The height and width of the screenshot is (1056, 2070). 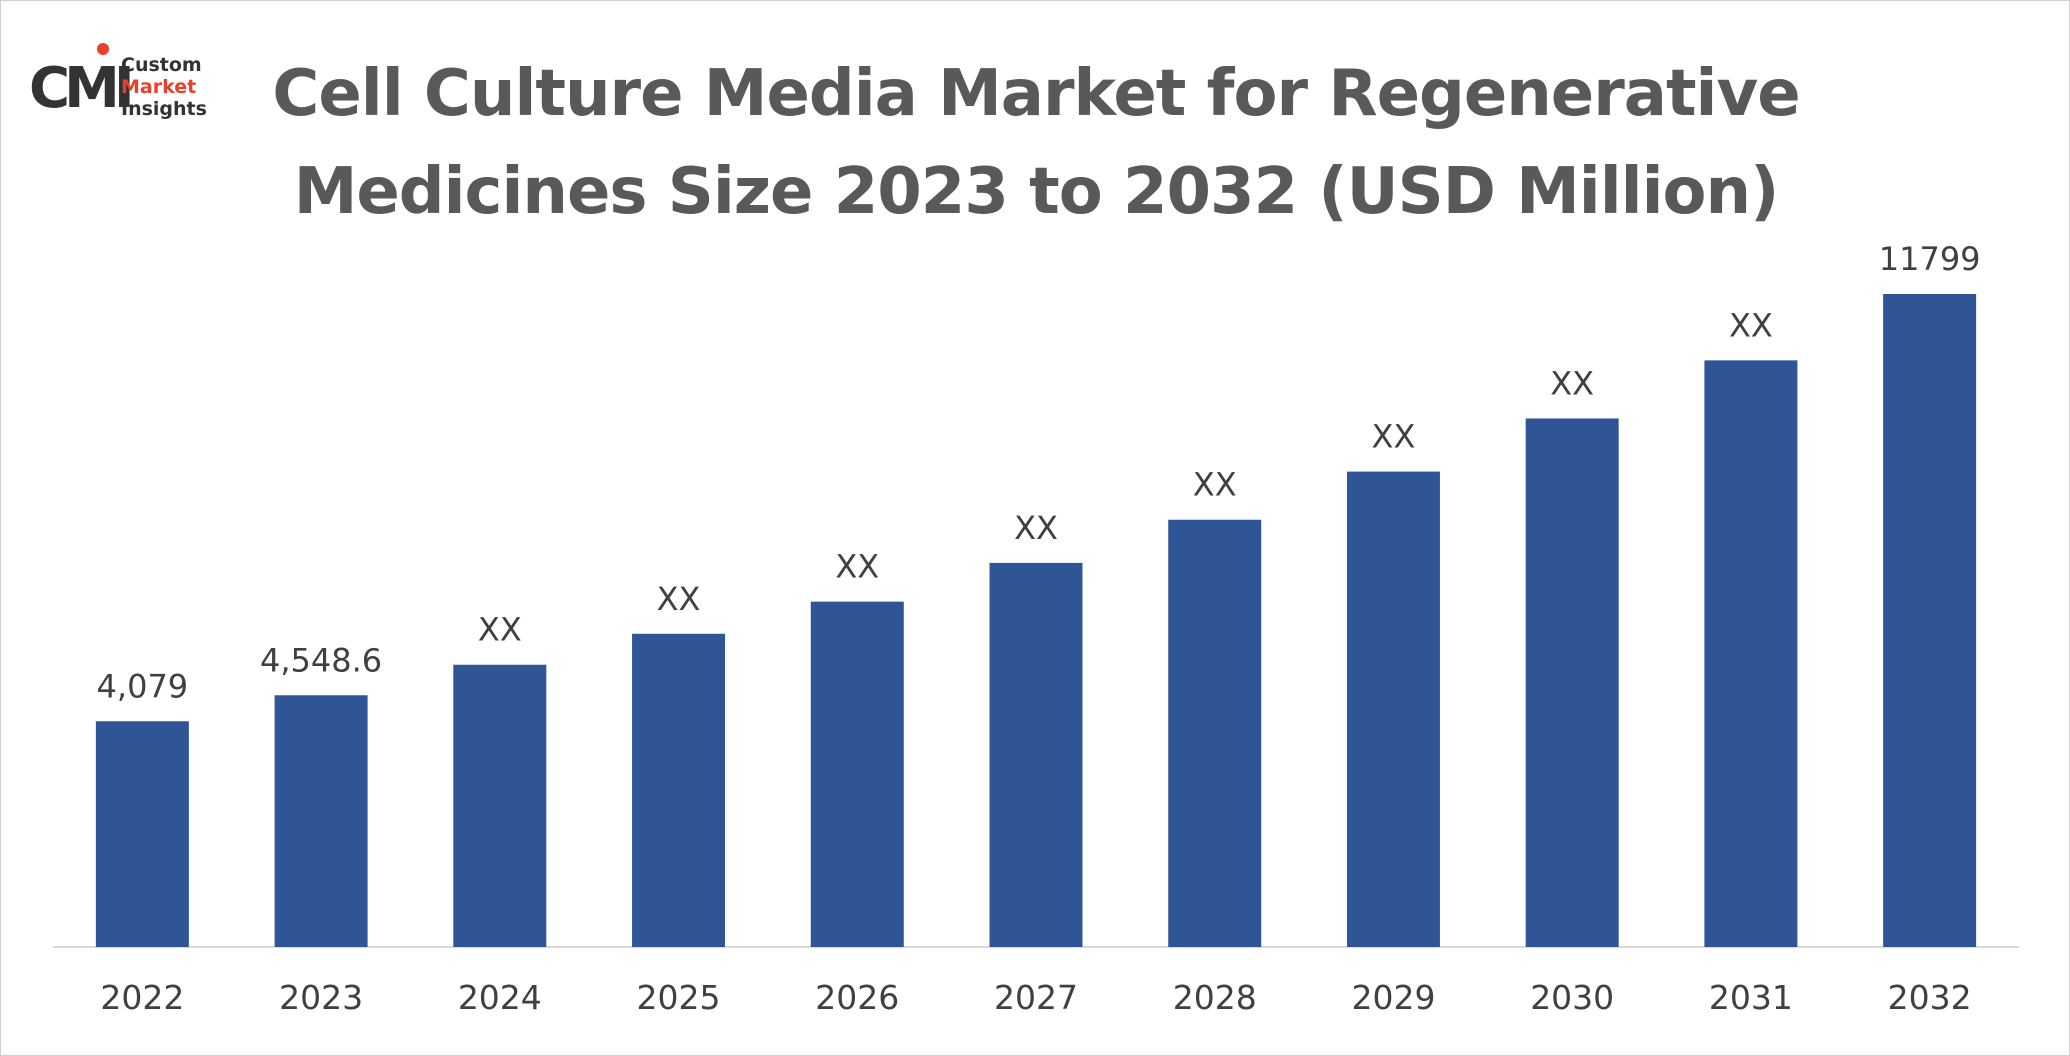 I want to click on data-label-2022: 4,079, so click(x=143, y=686).